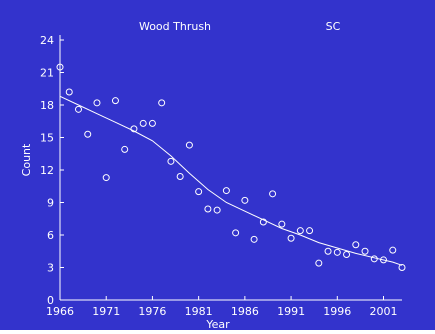 The width and height of the screenshot is (435, 334). I want to click on x-tick-label: 1986, so click(245, 311).